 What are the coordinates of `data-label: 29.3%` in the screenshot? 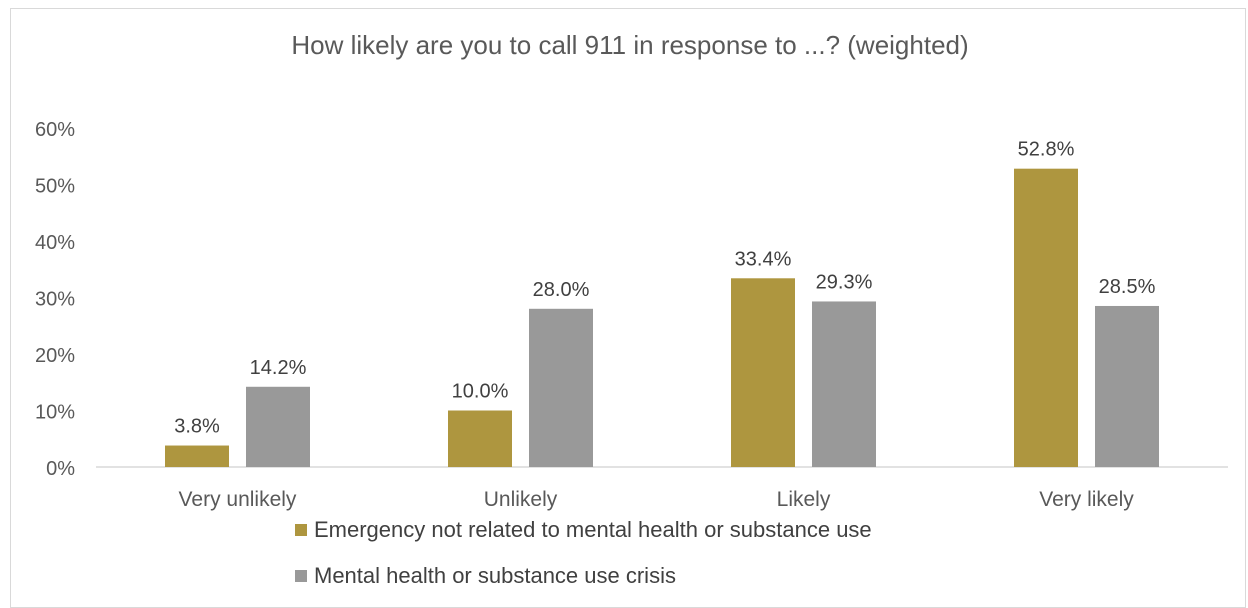 It's located at (844, 282).